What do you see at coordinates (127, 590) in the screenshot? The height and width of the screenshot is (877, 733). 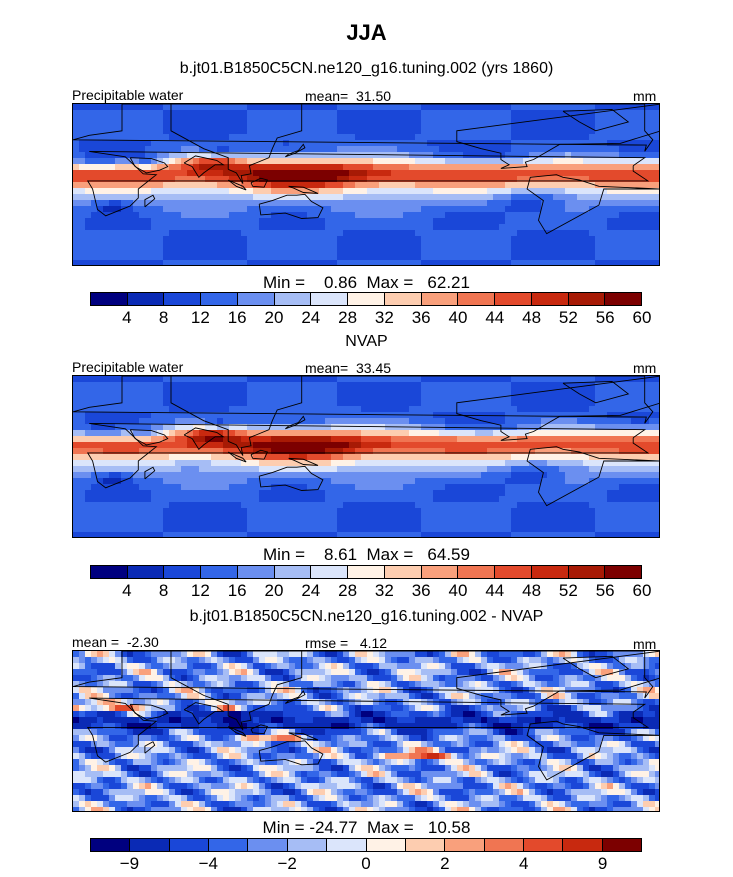 I see `colorbar-tick-label: 4` at bounding box center [127, 590].